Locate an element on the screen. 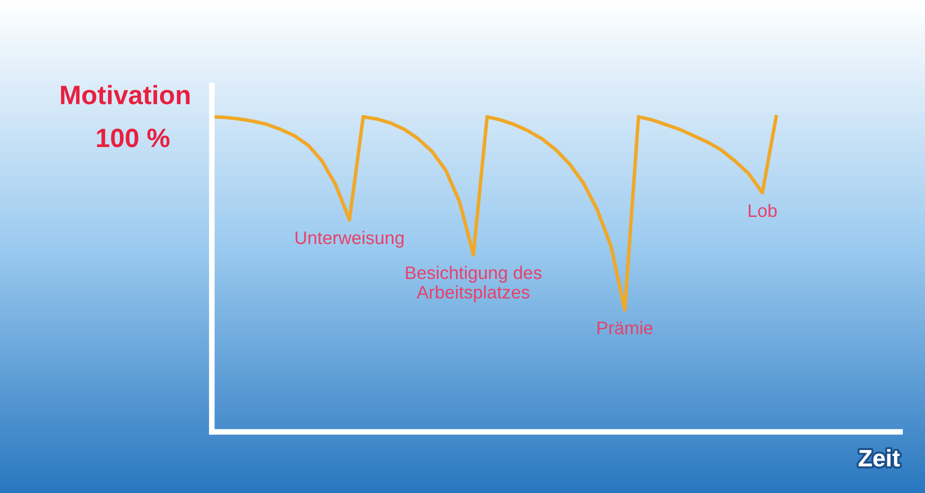 The height and width of the screenshot is (493, 925). x-axis-title: Zeit is located at coordinates (879, 458).